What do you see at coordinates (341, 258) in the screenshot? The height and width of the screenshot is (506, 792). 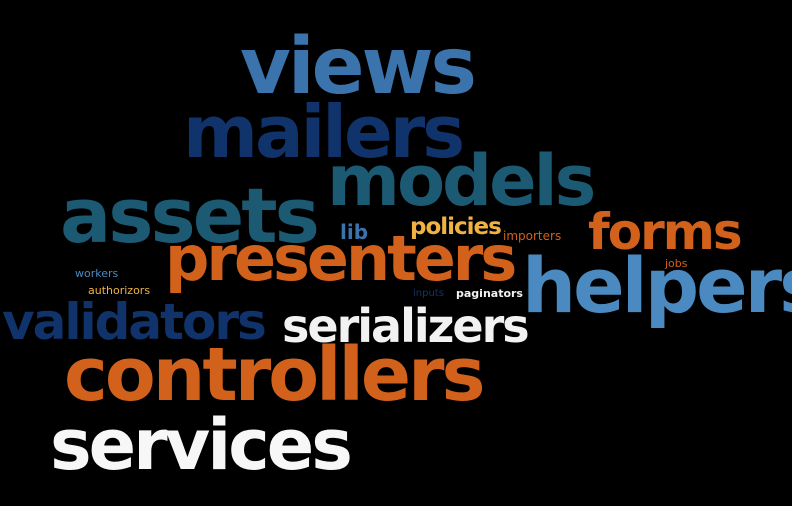 I see `word-presenters: presenters` at bounding box center [341, 258].